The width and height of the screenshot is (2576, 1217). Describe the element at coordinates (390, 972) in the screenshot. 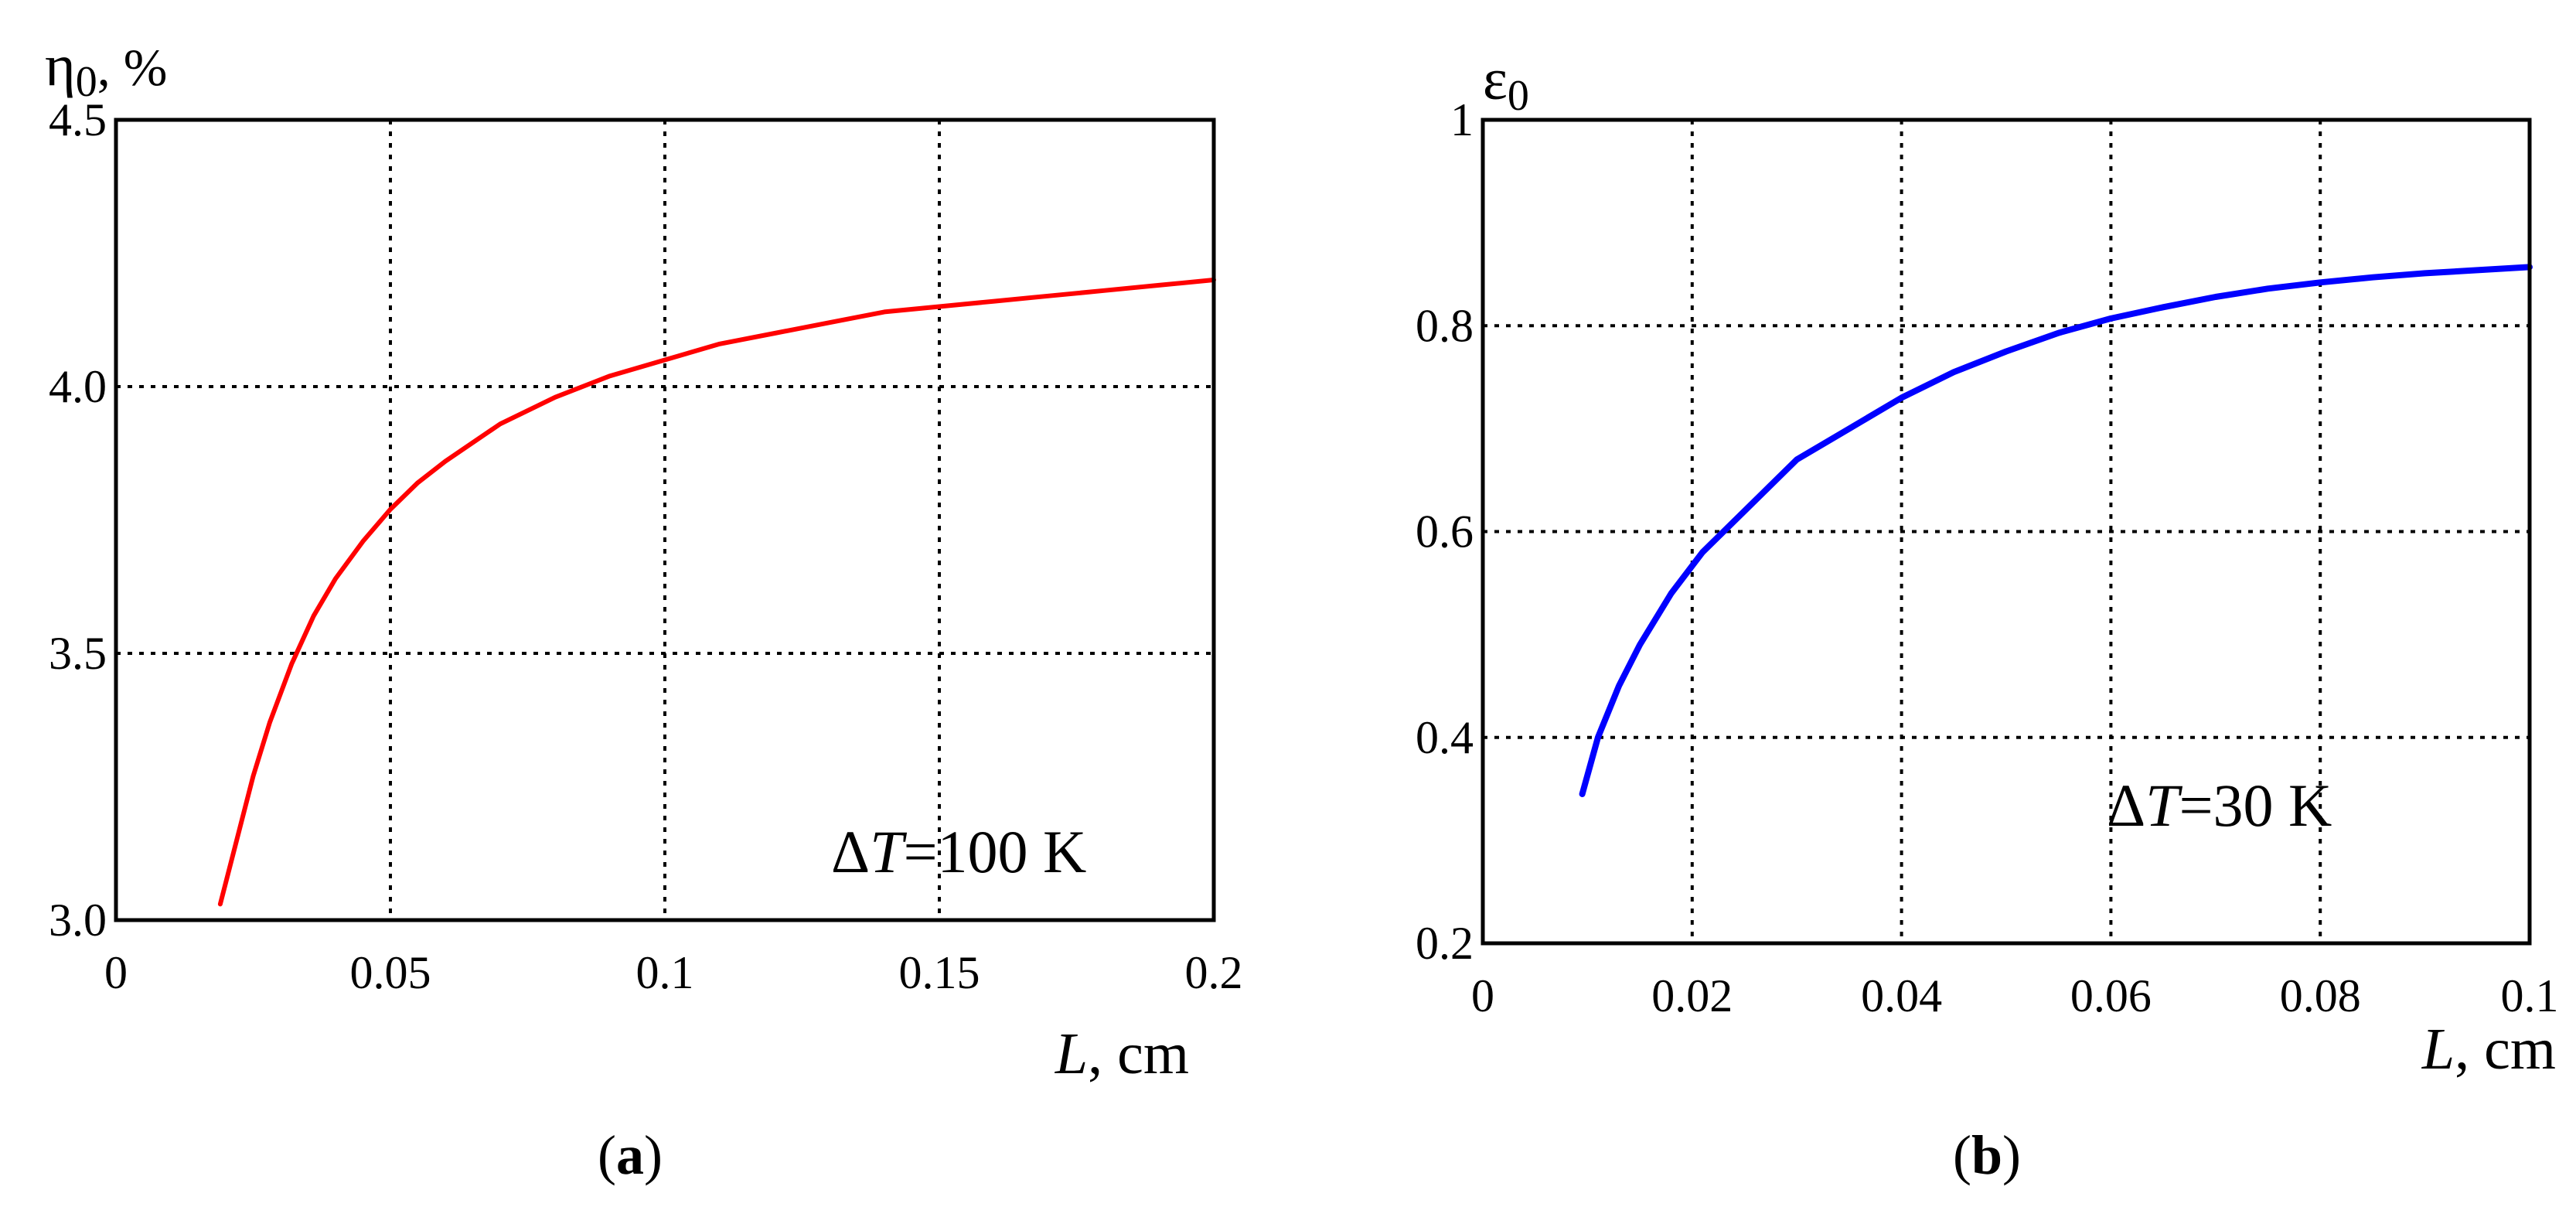

I see `panel-a-x-tick-1: 0.05` at that location.